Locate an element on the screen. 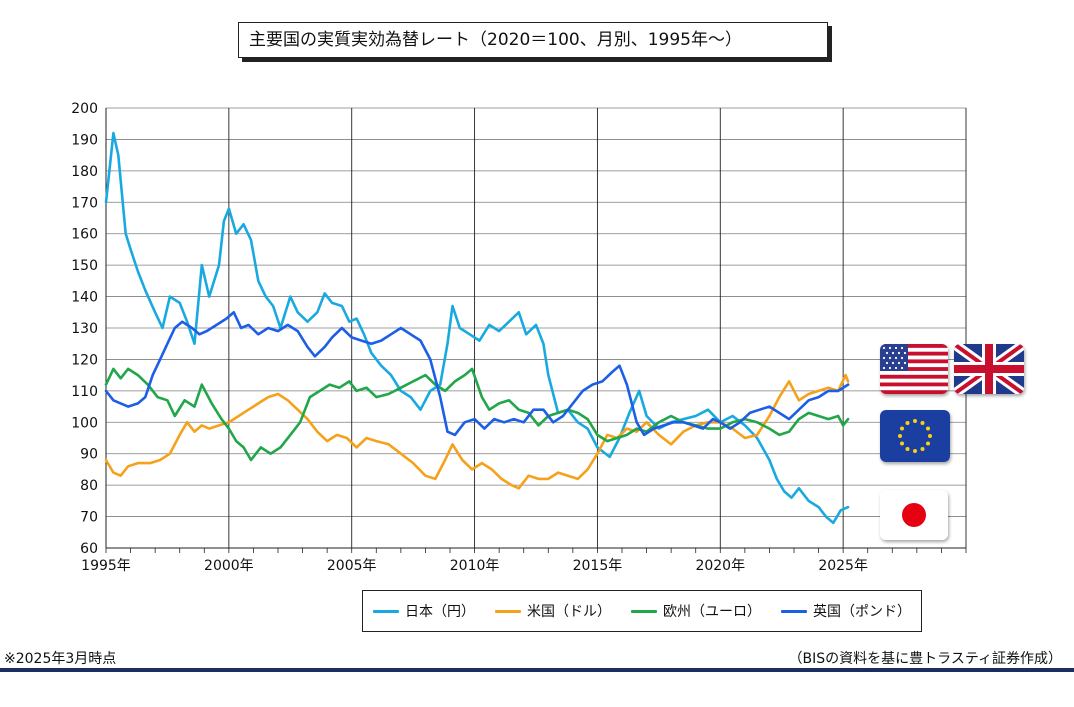  legend-swatch-gbp is located at coordinates (794, 611).